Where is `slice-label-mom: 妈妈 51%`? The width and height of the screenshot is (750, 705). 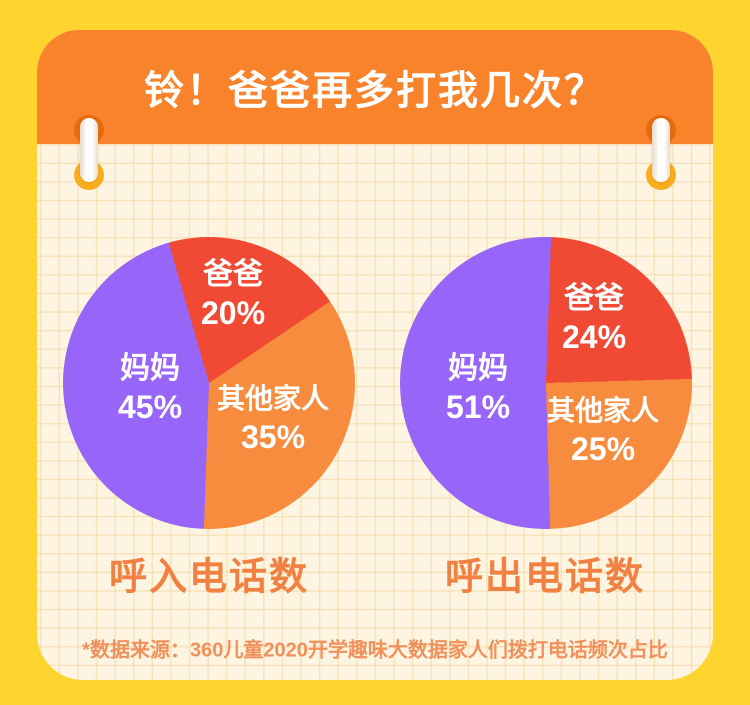
slice-label-mom: 妈妈 51% is located at coordinates (478, 388).